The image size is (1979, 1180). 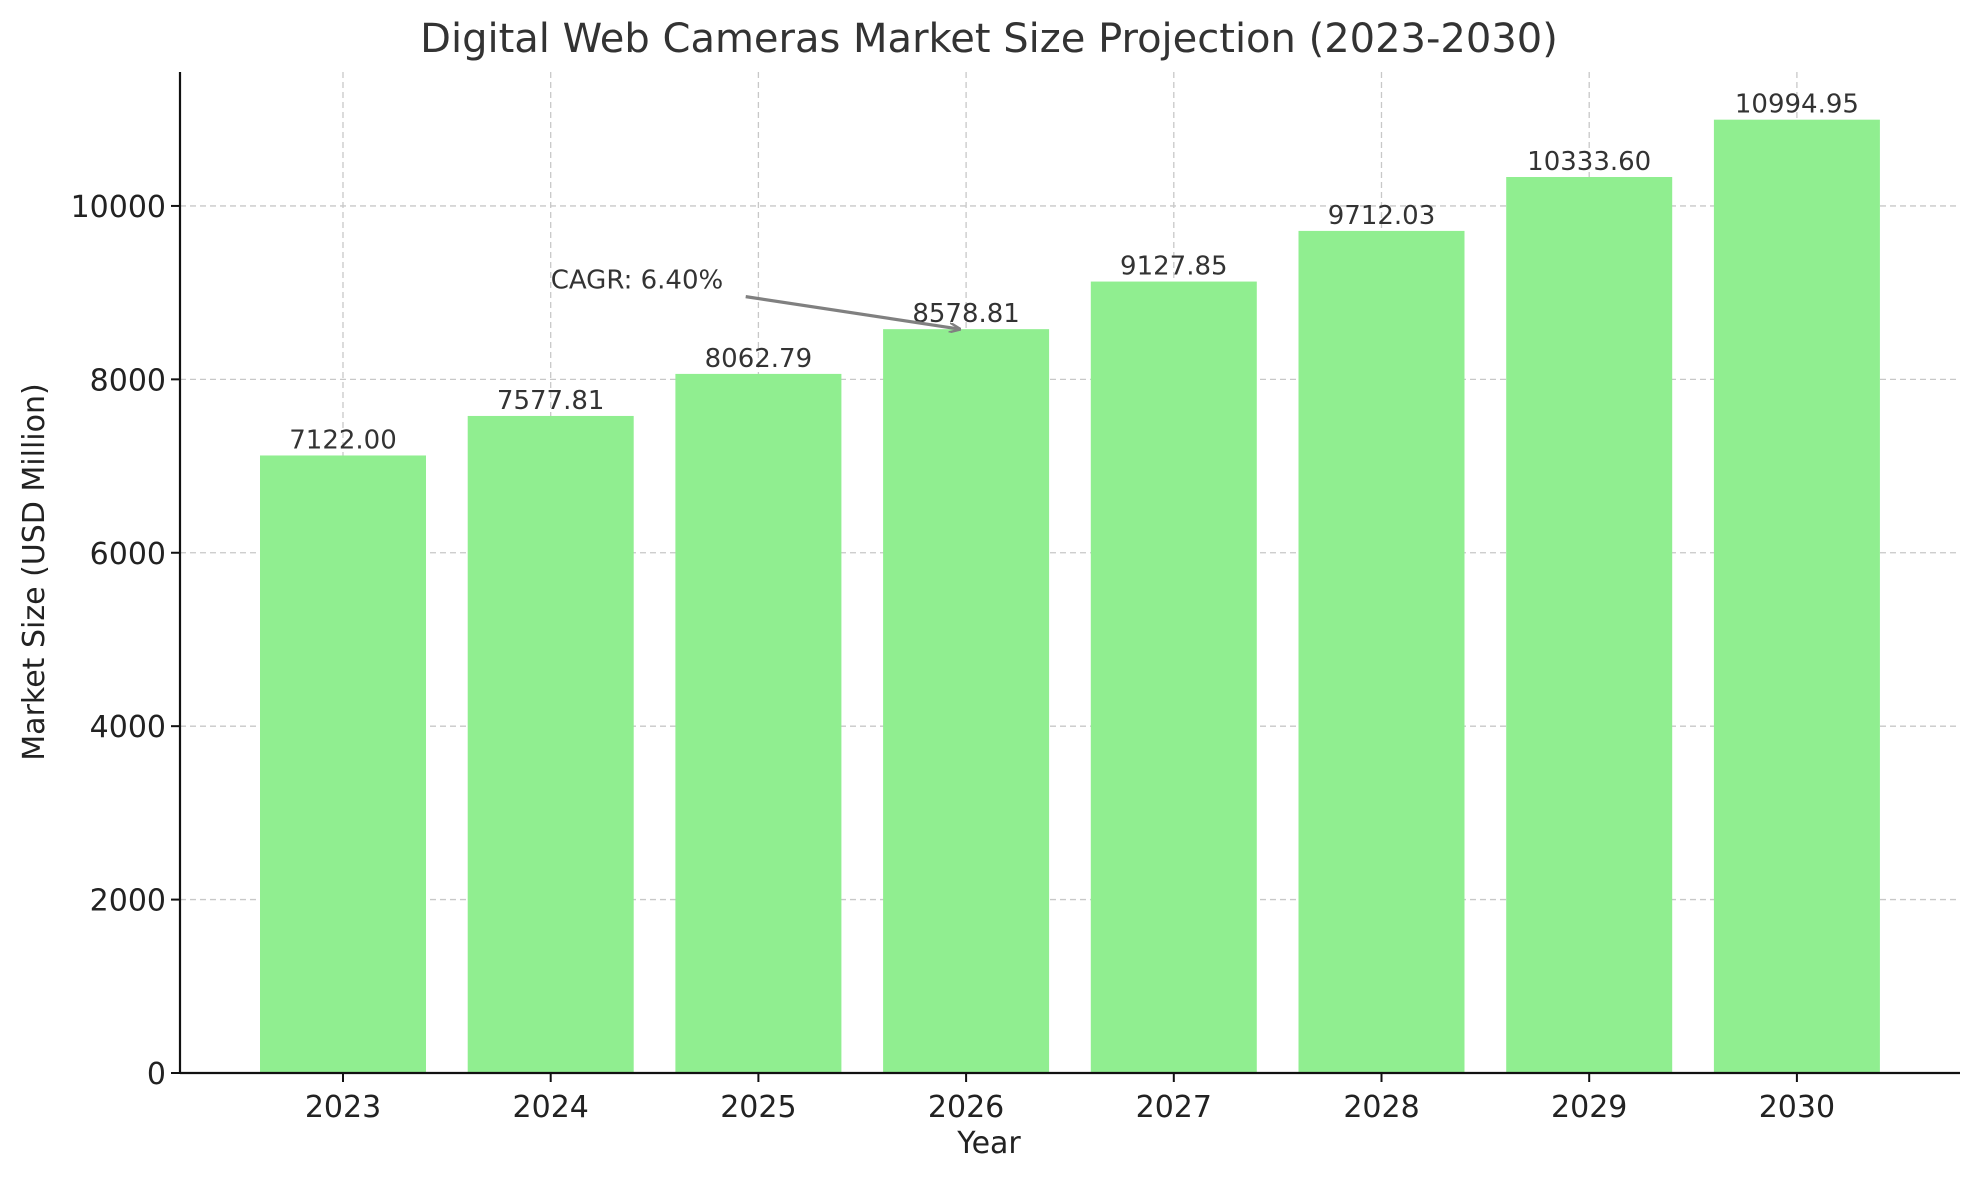 I want to click on data-label-2023: 7122.00, so click(x=343, y=440).